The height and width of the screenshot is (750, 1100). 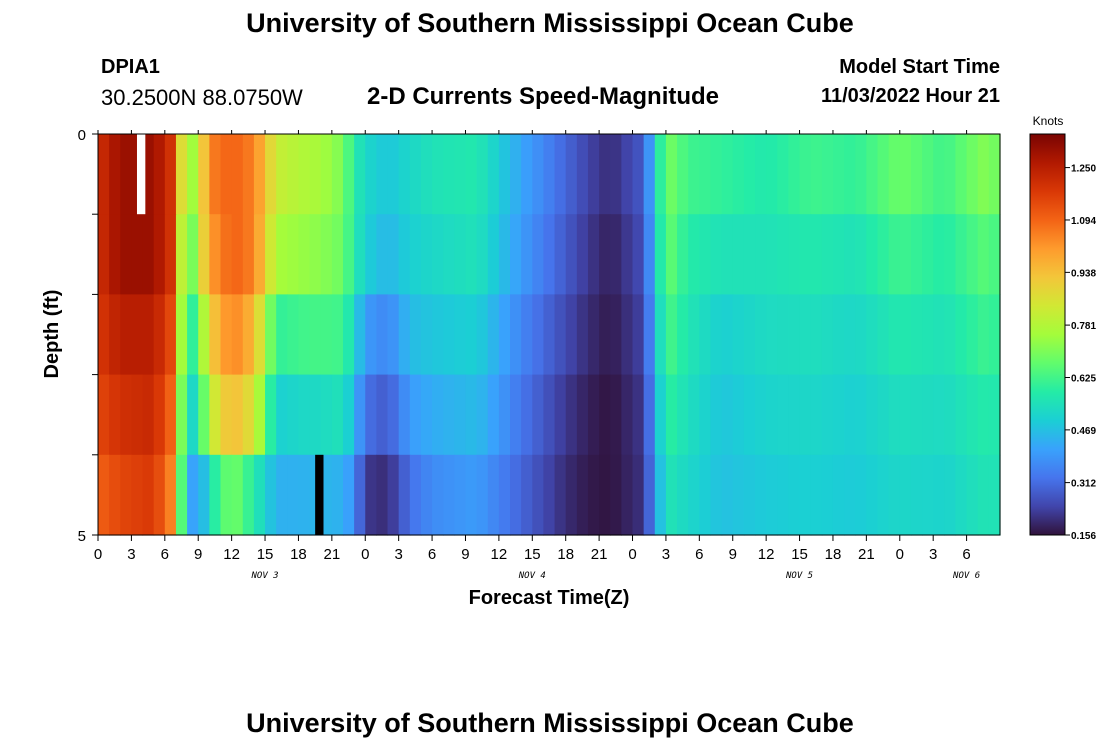 I want to click on colorbar-gradient, so click(x=1047, y=334).